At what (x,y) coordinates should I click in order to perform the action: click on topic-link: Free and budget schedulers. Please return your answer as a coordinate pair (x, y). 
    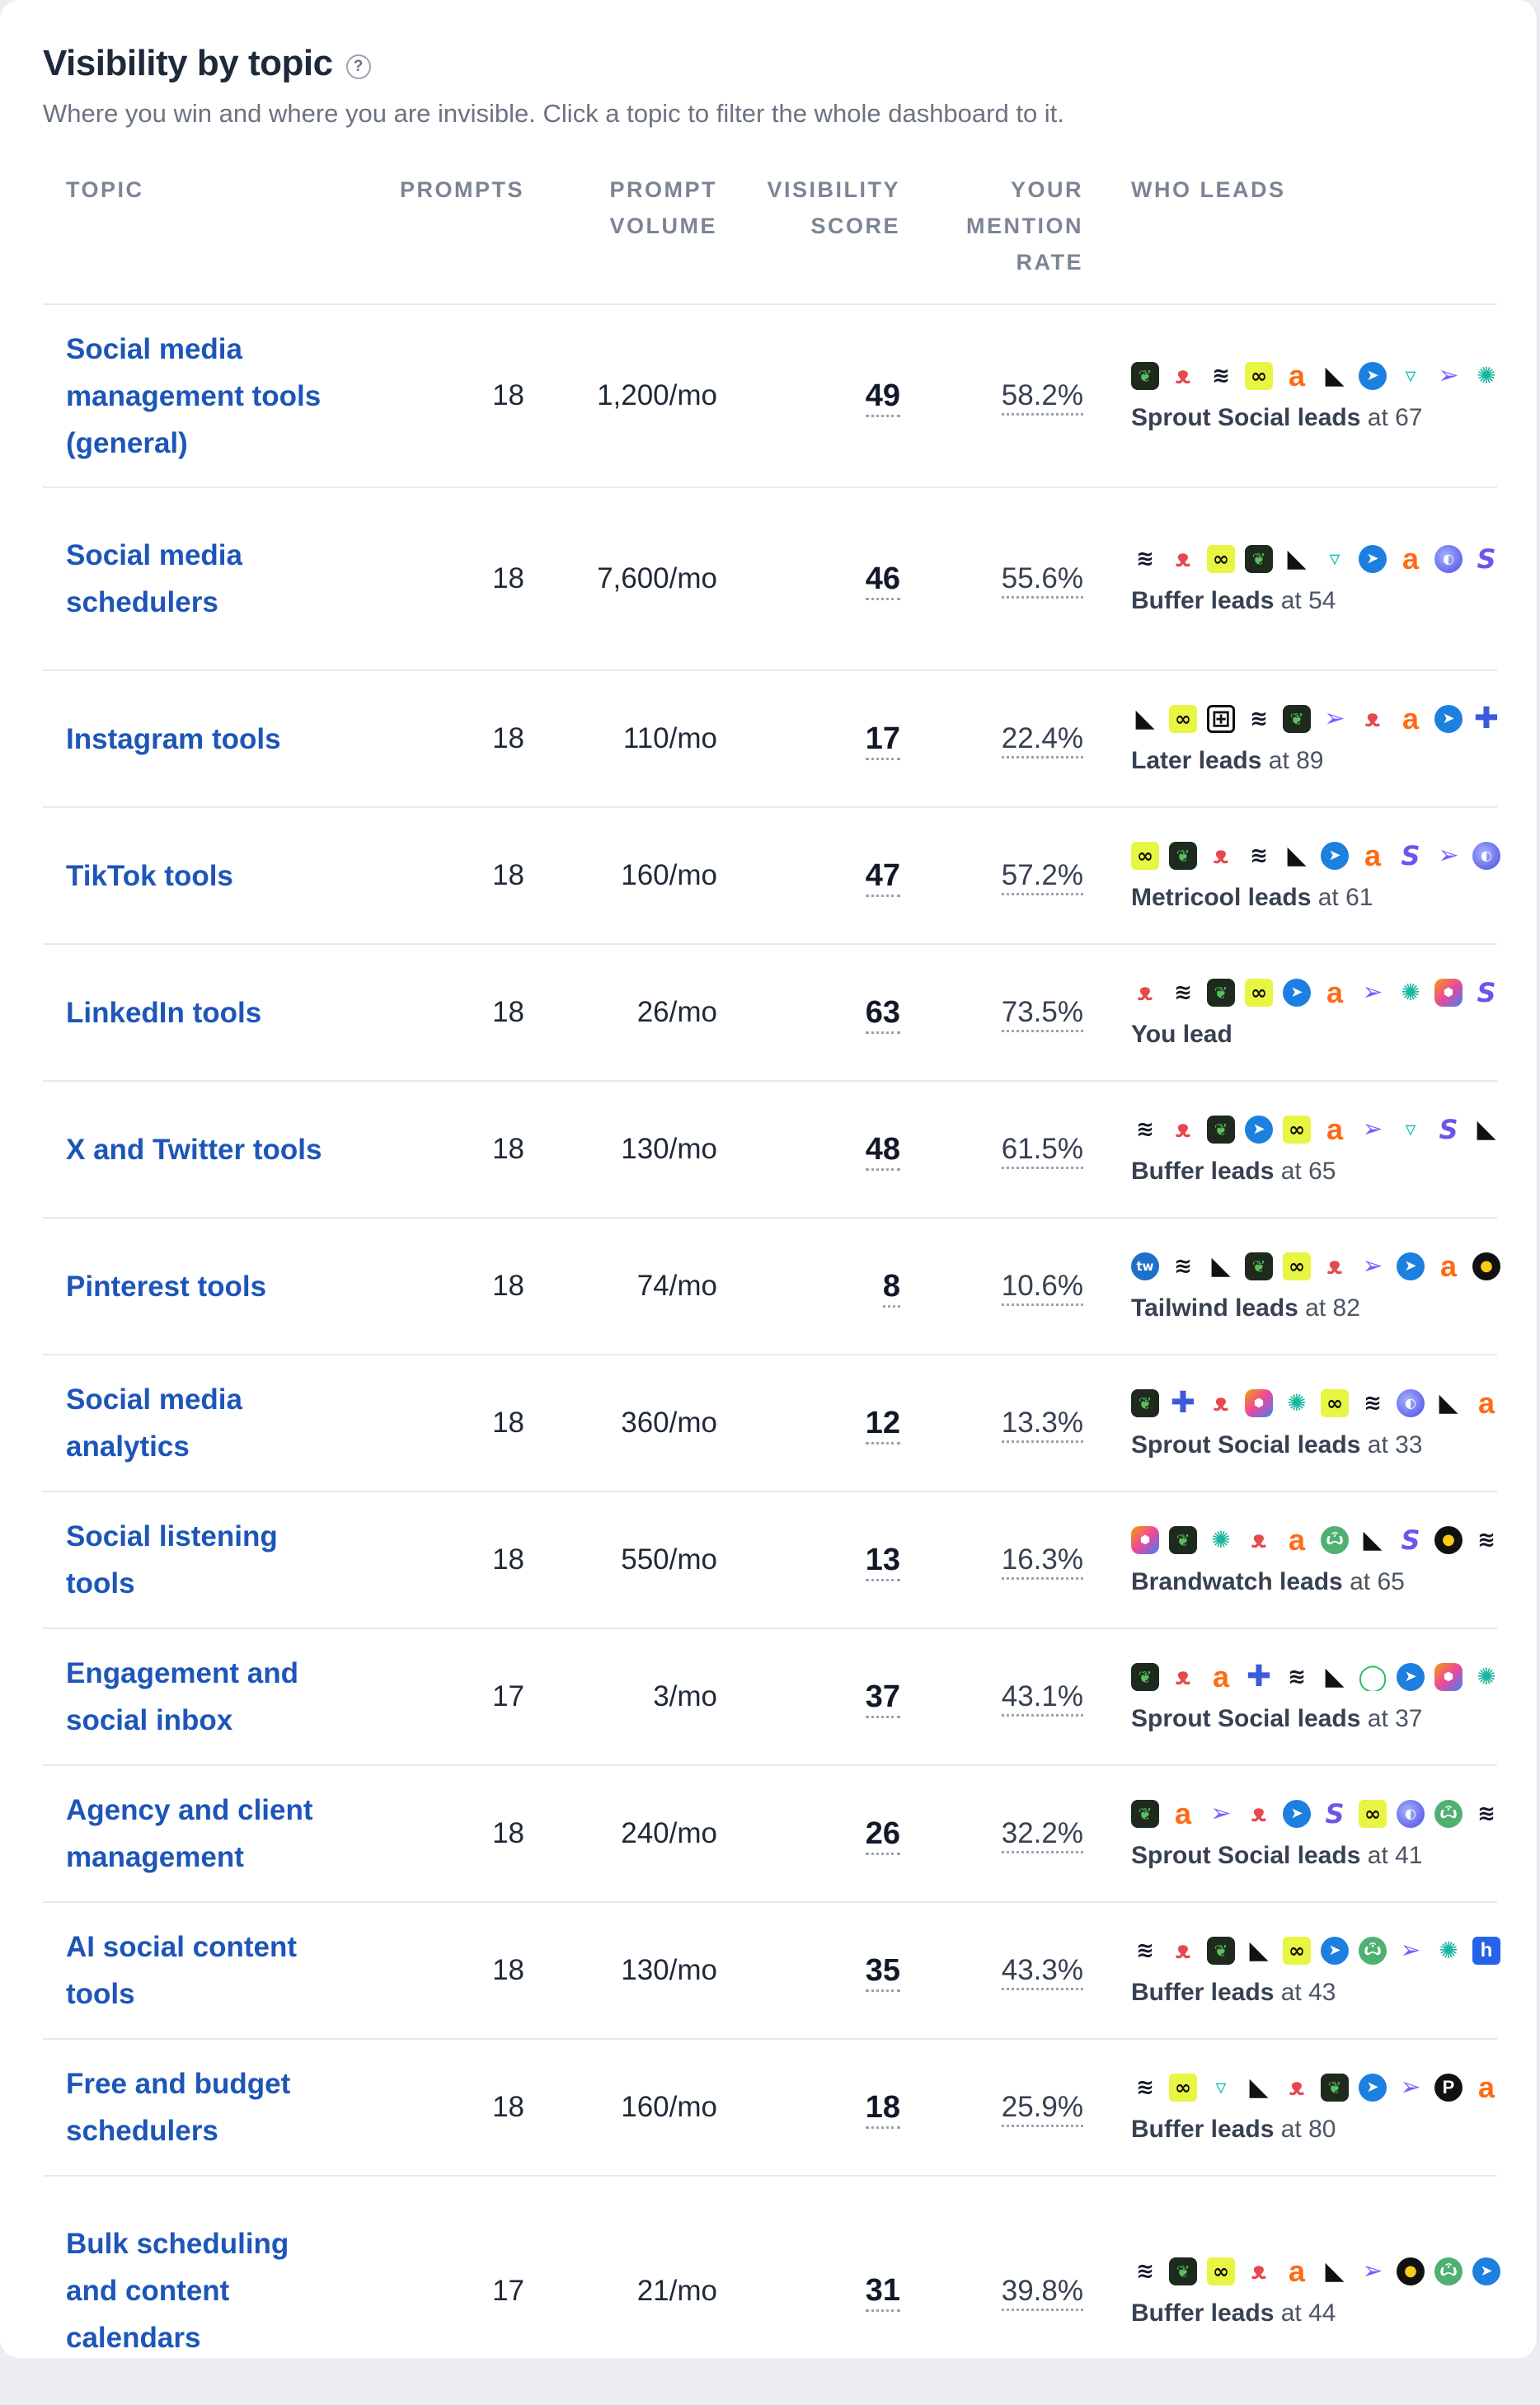
    Looking at the image, I should click on (178, 2107).